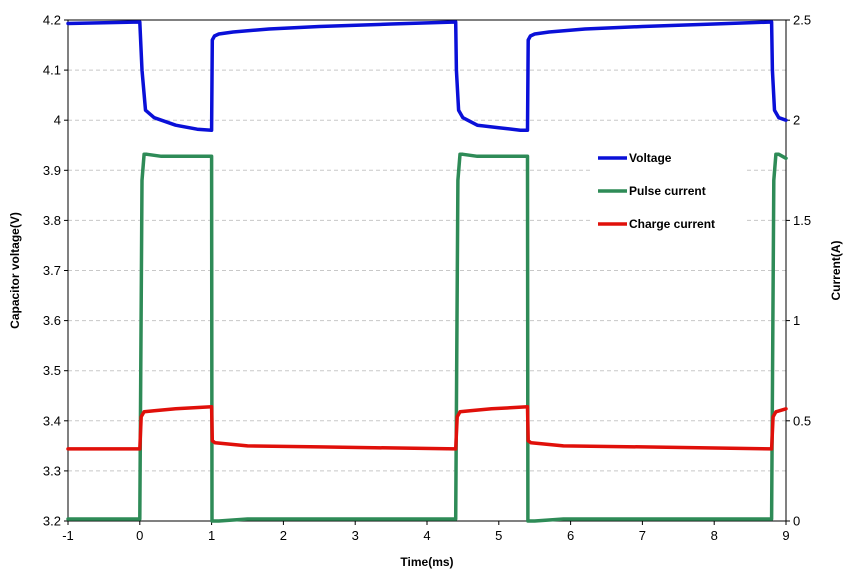 This screenshot has width=844, height=572. Describe the element at coordinates (52, 20) in the screenshot. I see `y-left-tick-label: 4.2` at that location.